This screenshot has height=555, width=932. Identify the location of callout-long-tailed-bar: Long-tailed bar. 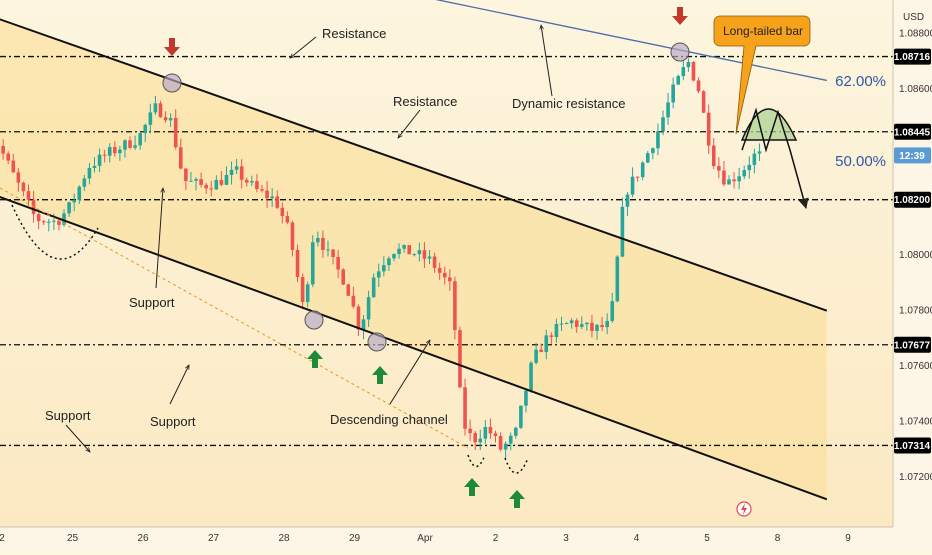
(763, 31).